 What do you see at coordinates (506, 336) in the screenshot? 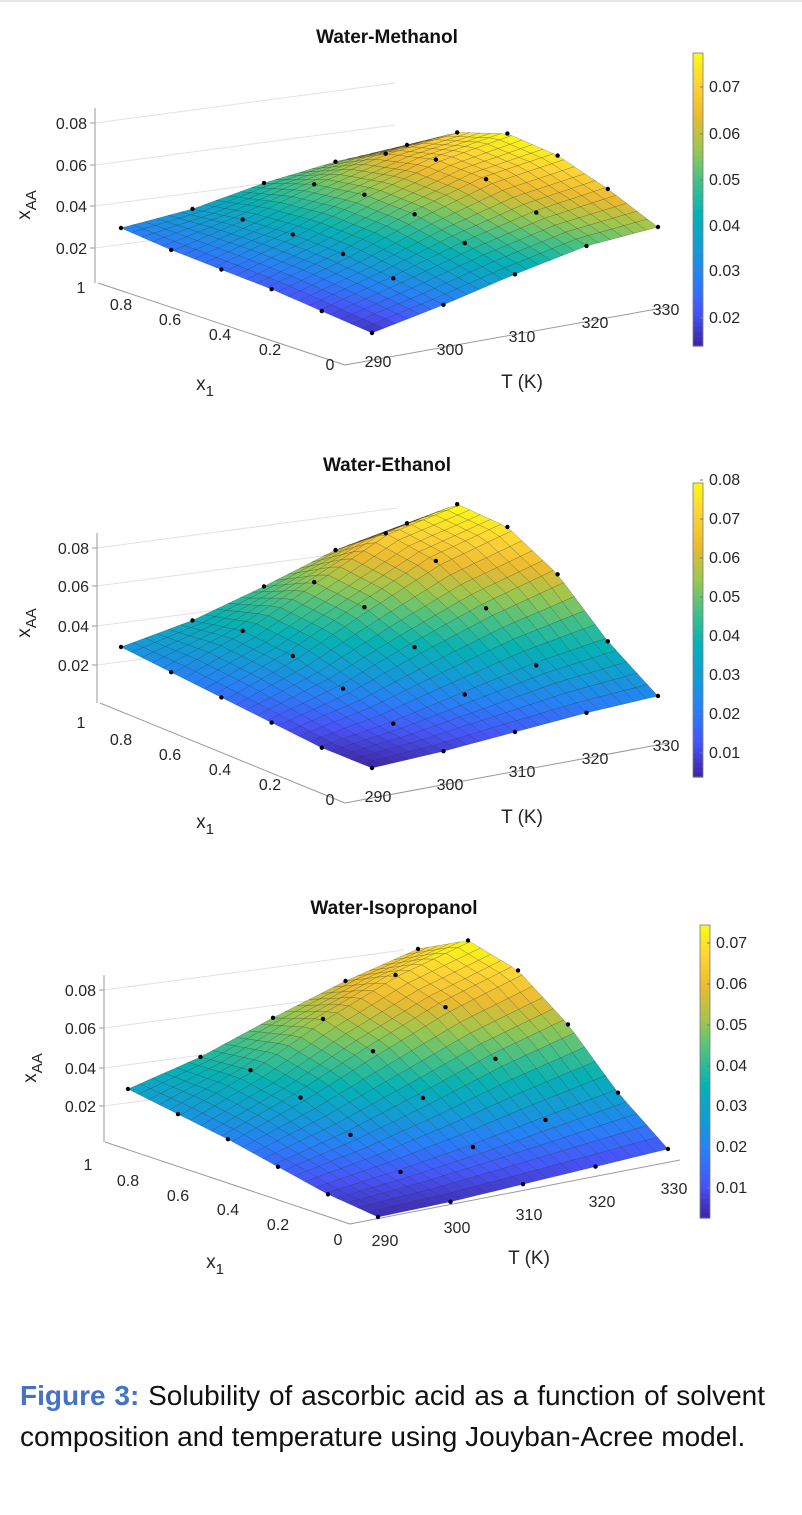
I see `temperature-axis-line` at bounding box center [506, 336].